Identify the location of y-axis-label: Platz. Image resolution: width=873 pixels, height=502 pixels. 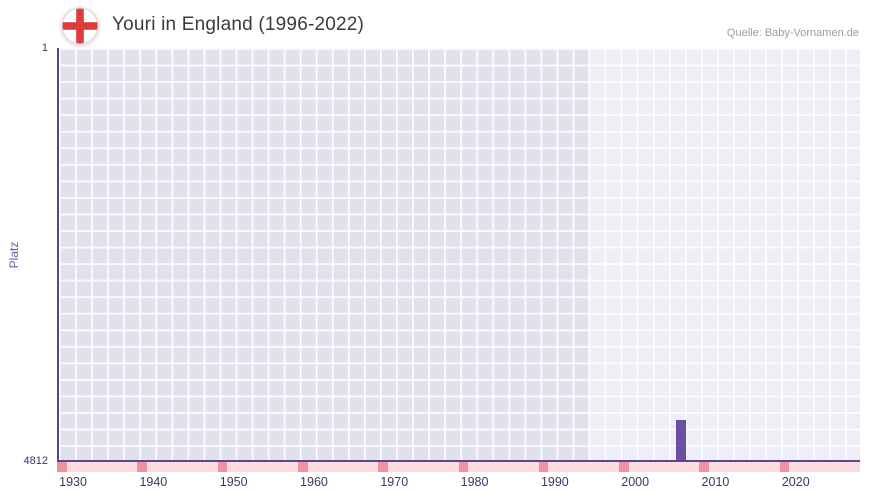
(14, 255).